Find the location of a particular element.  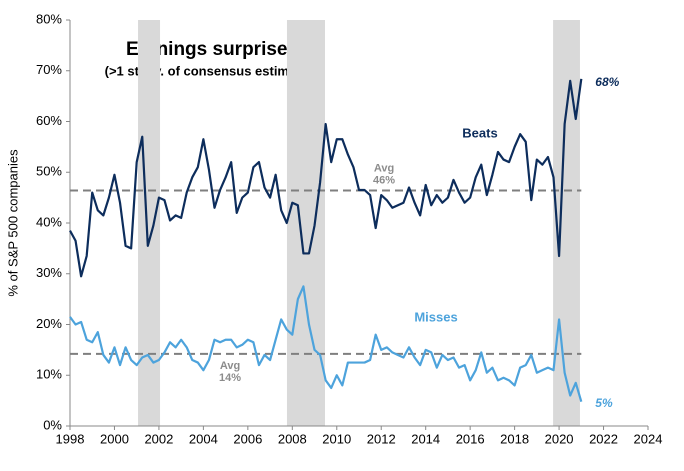

x-tick-label: 2022 is located at coordinates (603, 438).